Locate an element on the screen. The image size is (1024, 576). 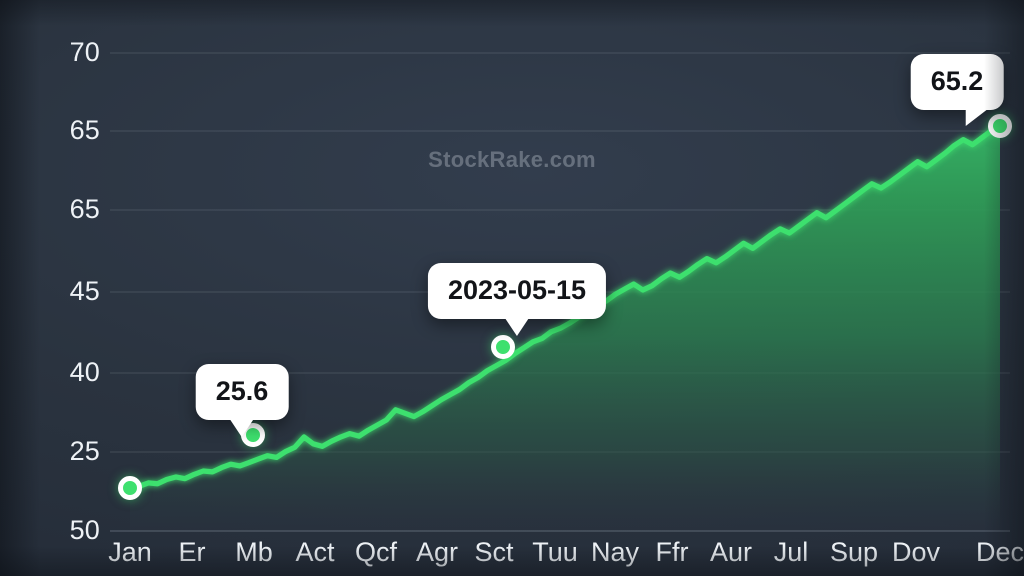
x-axis-tick-label: Agr is located at coordinates (437, 552).